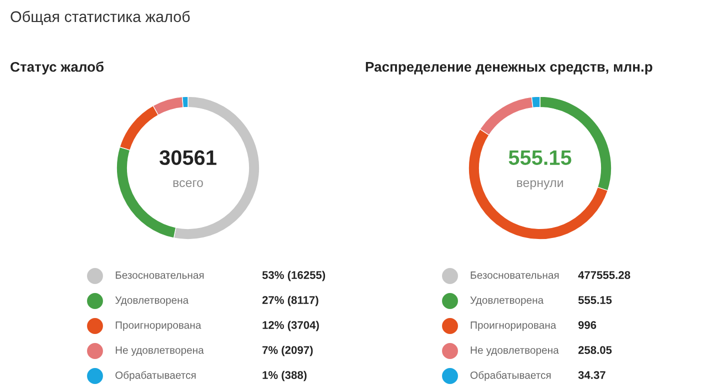 The width and height of the screenshot is (720, 389). I want to click on text: 555.15, so click(540, 158).